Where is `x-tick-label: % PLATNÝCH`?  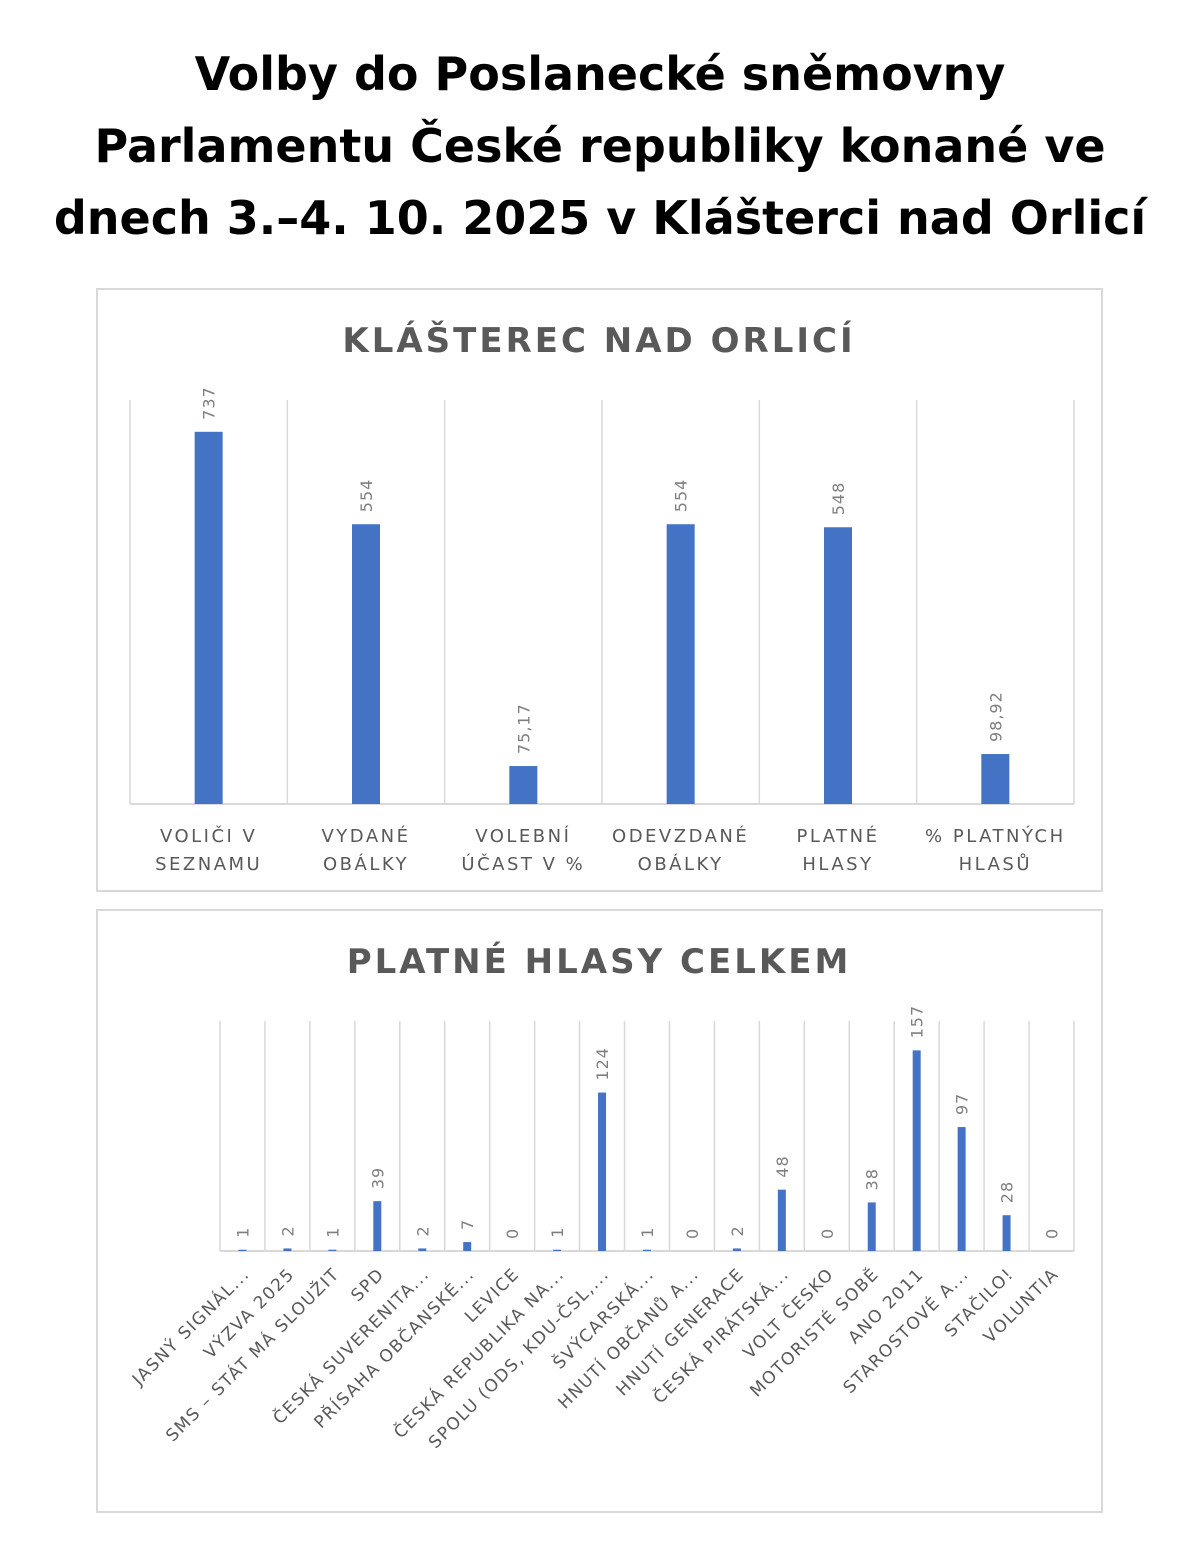 x-tick-label: % PLATNÝCH is located at coordinates (995, 836).